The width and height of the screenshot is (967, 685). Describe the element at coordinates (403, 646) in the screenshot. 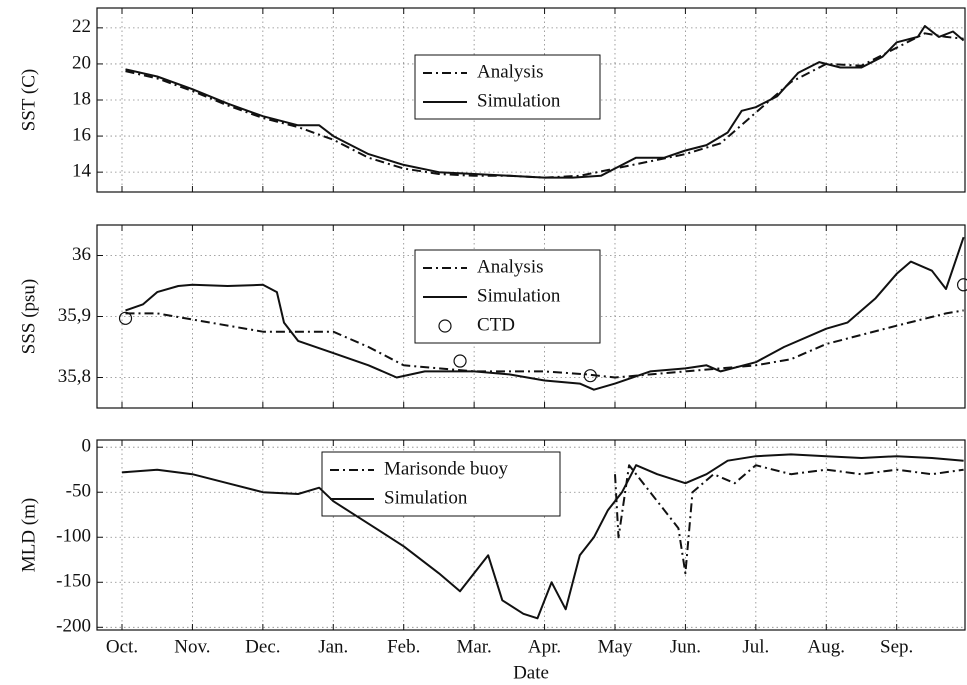

I see `x-tick-label: Feb.` at that location.